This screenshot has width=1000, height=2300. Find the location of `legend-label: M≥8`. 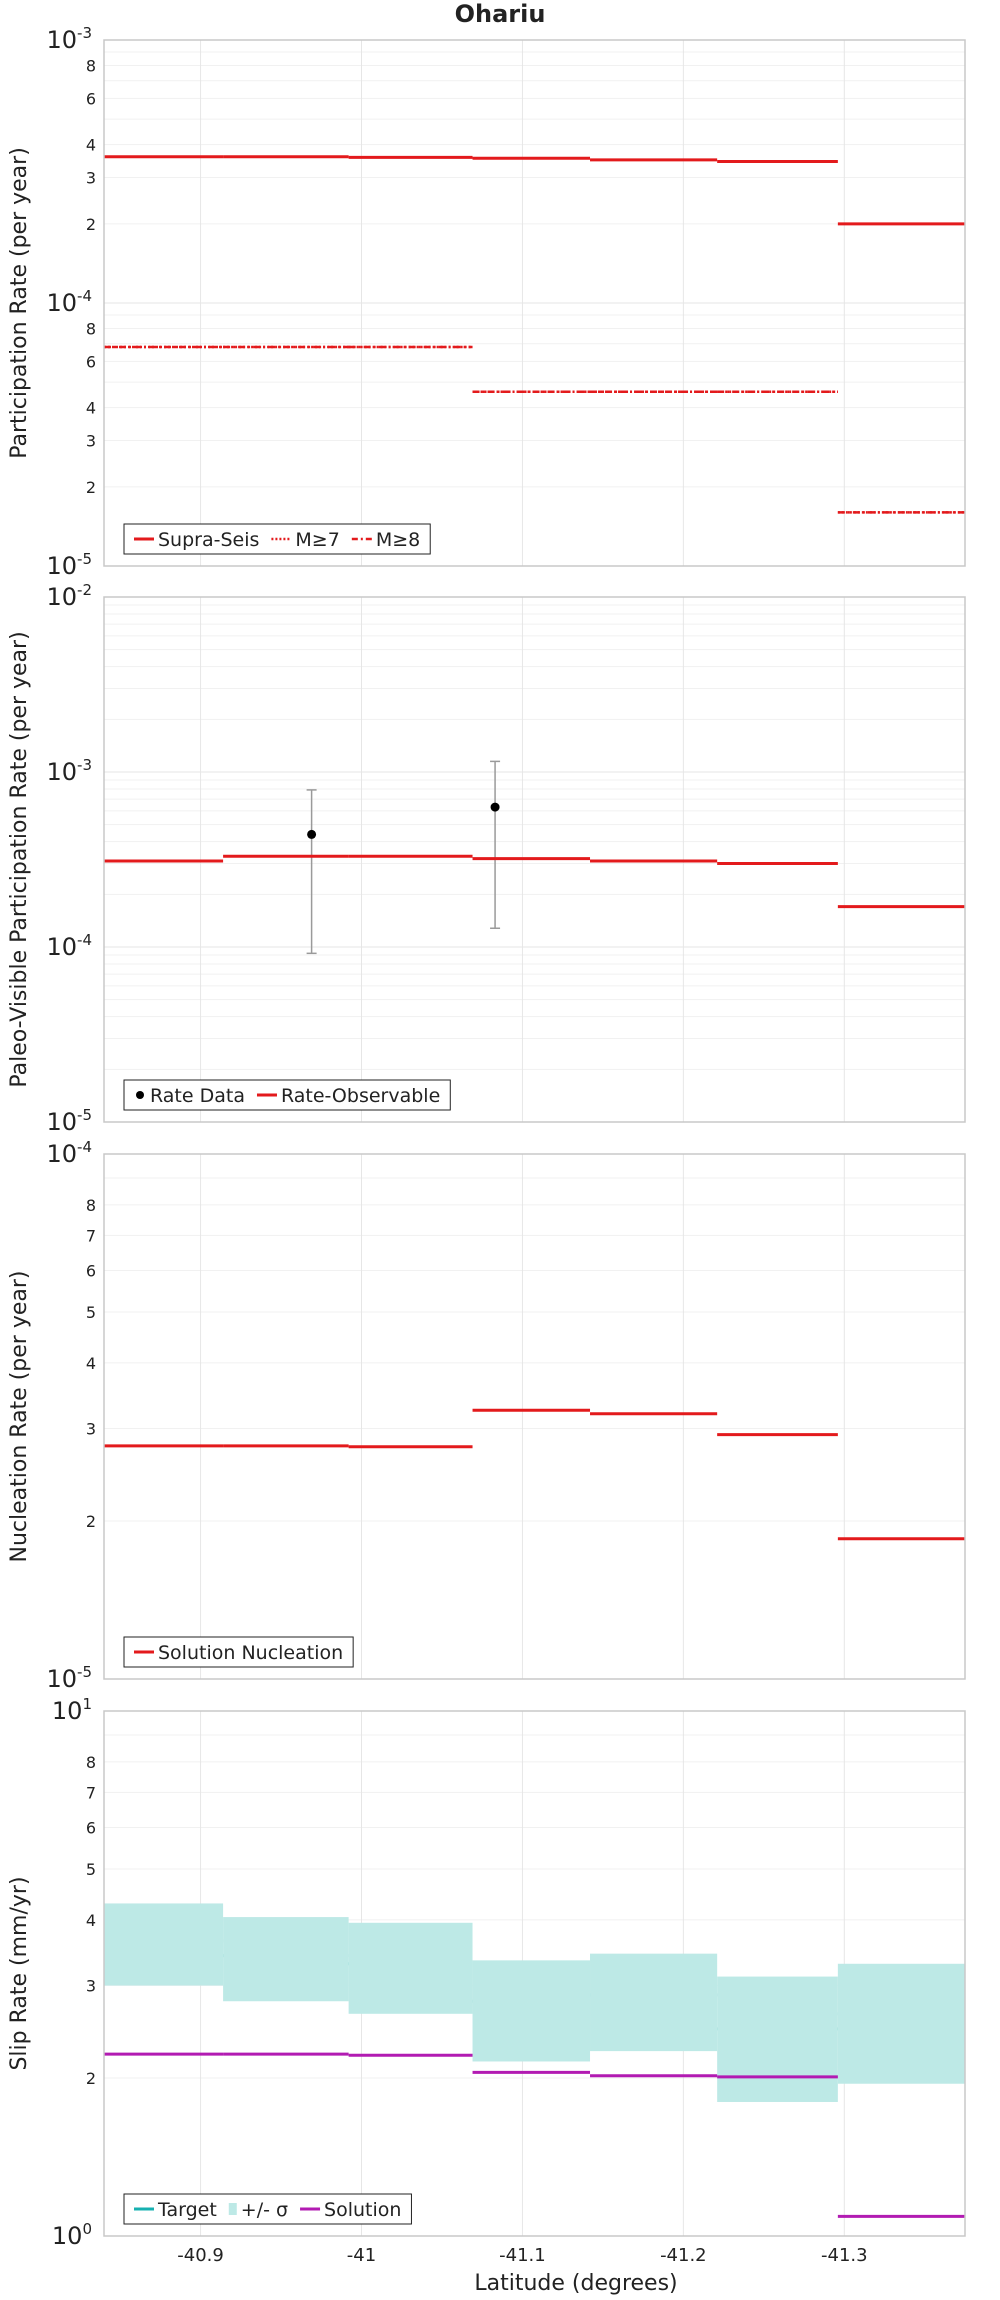

legend-label: M≥8 is located at coordinates (398, 540).